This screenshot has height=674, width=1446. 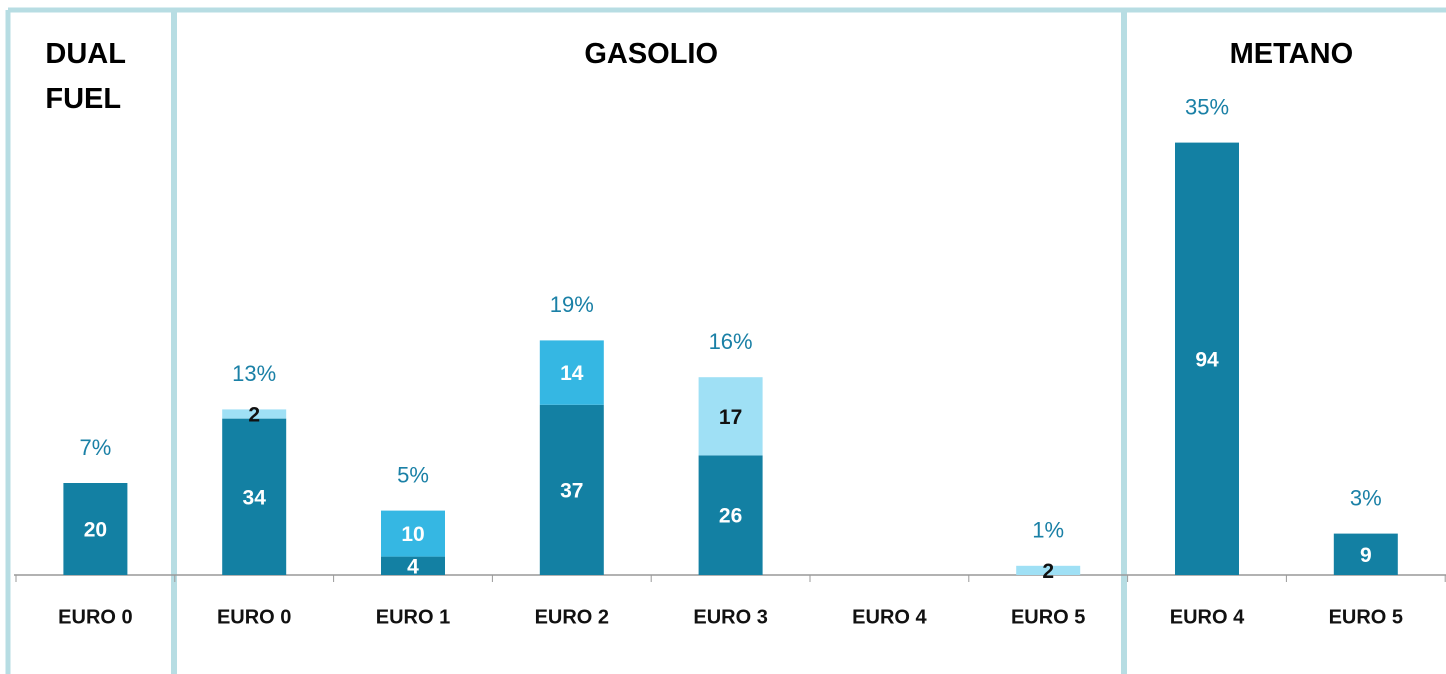 What do you see at coordinates (413, 617) in the screenshot?
I see `x-tick-label: EURO 1` at bounding box center [413, 617].